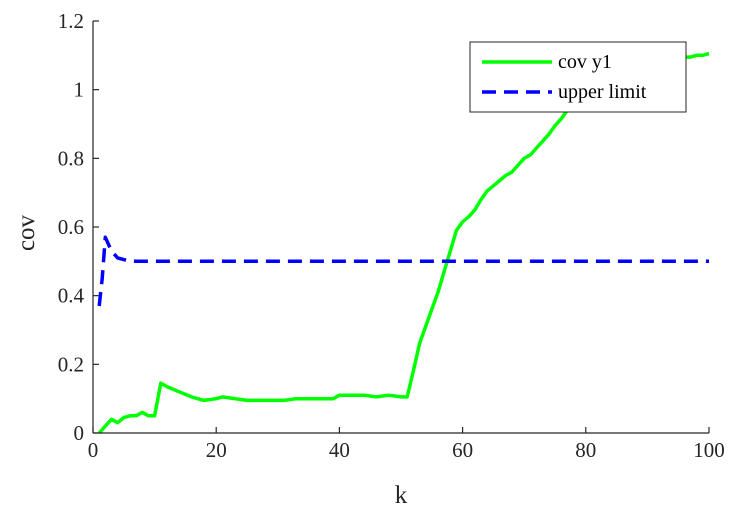  Describe the element at coordinates (339, 450) in the screenshot. I see `x-tick-label: 40` at that location.